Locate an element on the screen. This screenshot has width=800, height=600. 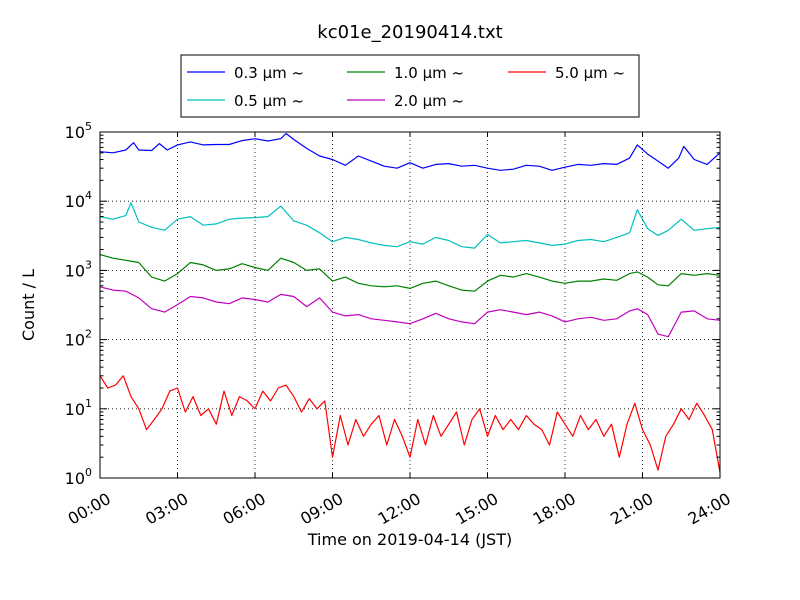
y-tick-exponent: 2 is located at coordinates (88, 334).